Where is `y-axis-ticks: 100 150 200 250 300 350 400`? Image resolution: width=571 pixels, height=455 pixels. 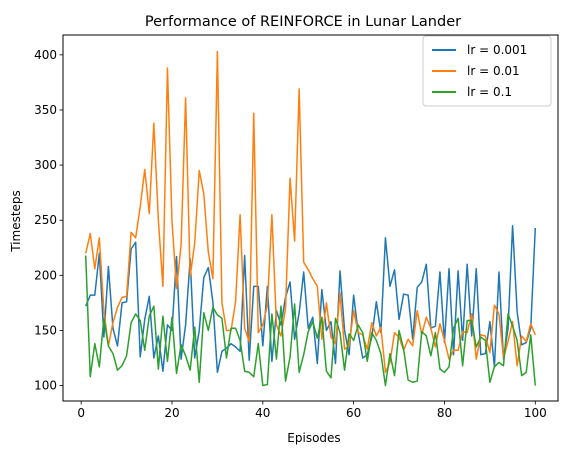
y-axis-ticks: 100 150 200 250 300 350 400 is located at coordinates (48, 220).